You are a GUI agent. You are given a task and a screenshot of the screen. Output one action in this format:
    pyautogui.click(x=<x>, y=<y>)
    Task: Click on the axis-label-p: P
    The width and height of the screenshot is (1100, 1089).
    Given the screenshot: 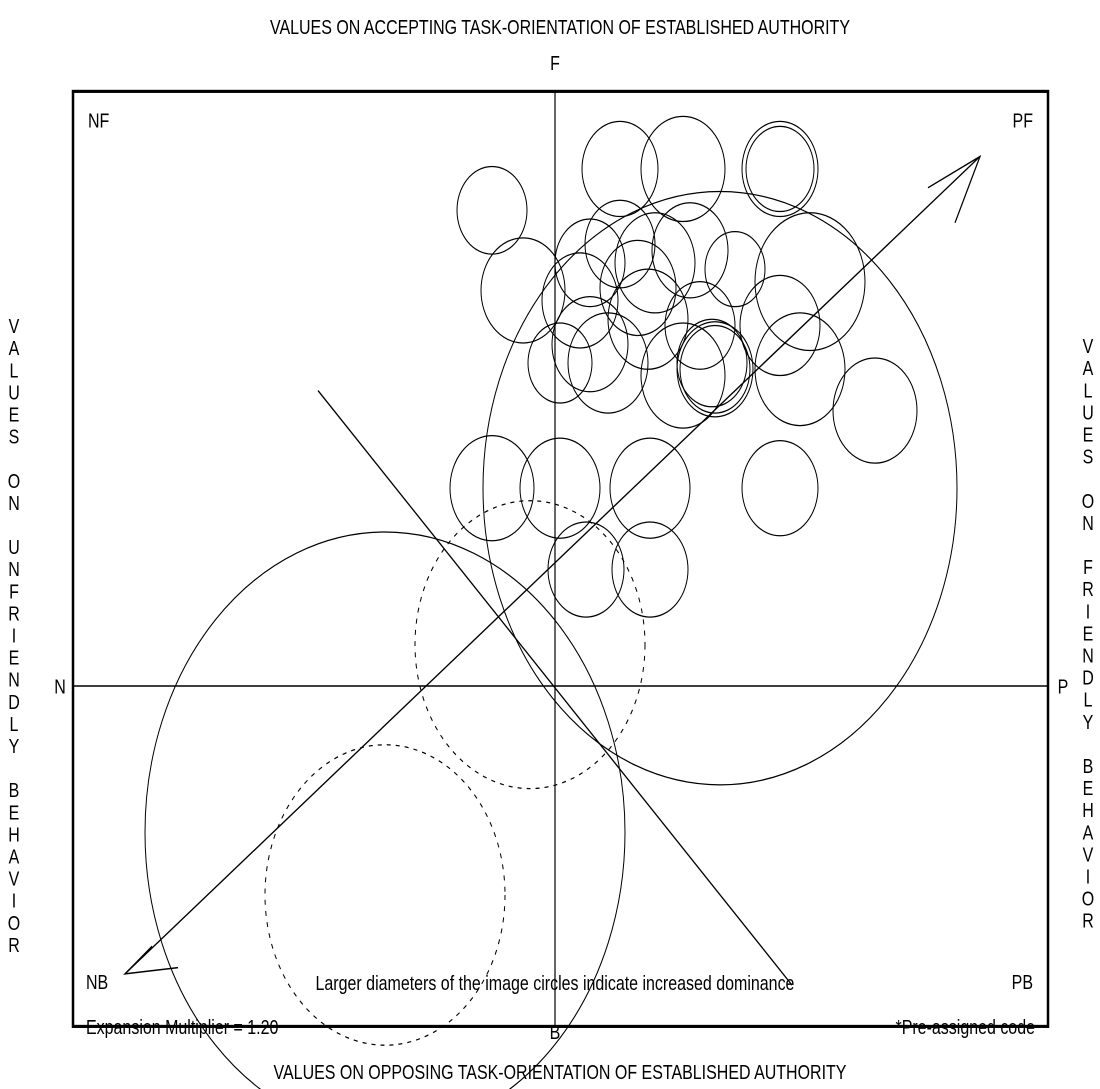 What is the action you would take?
    pyautogui.click(x=1063, y=687)
    